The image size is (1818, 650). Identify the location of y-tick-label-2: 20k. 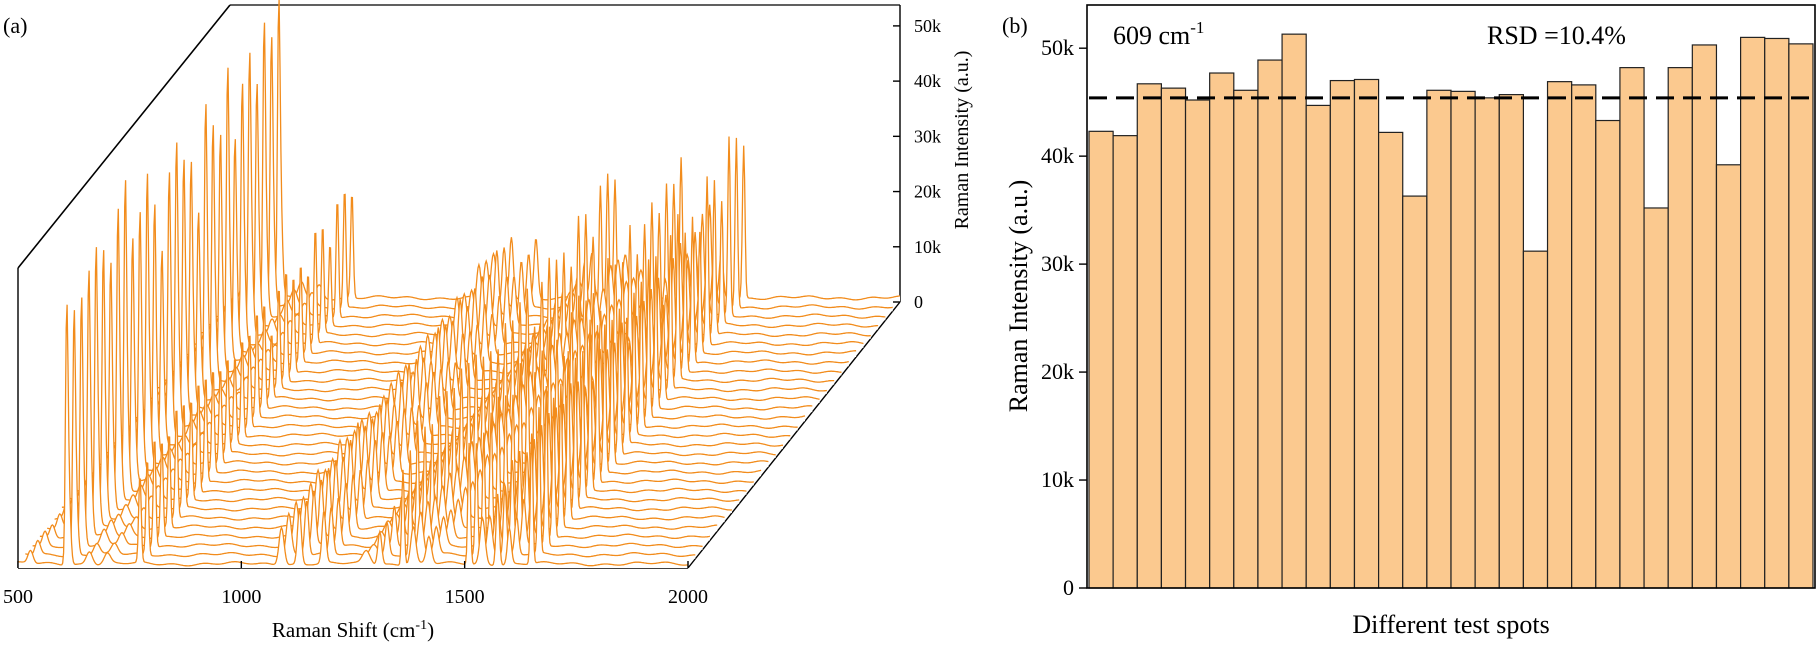
(1057, 371).